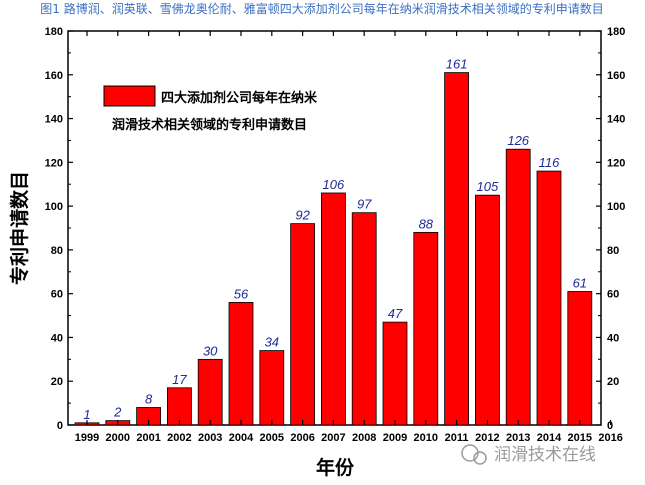  What do you see at coordinates (488, 186) in the screenshot?
I see `value-label-2012: 105` at bounding box center [488, 186].